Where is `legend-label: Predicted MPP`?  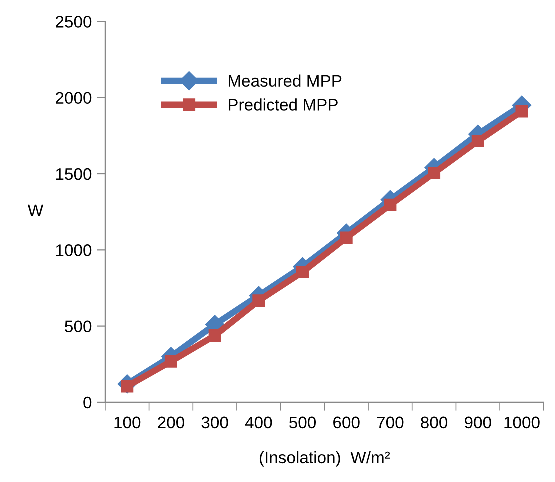 legend-label: Predicted MPP is located at coordinates (283, 104).